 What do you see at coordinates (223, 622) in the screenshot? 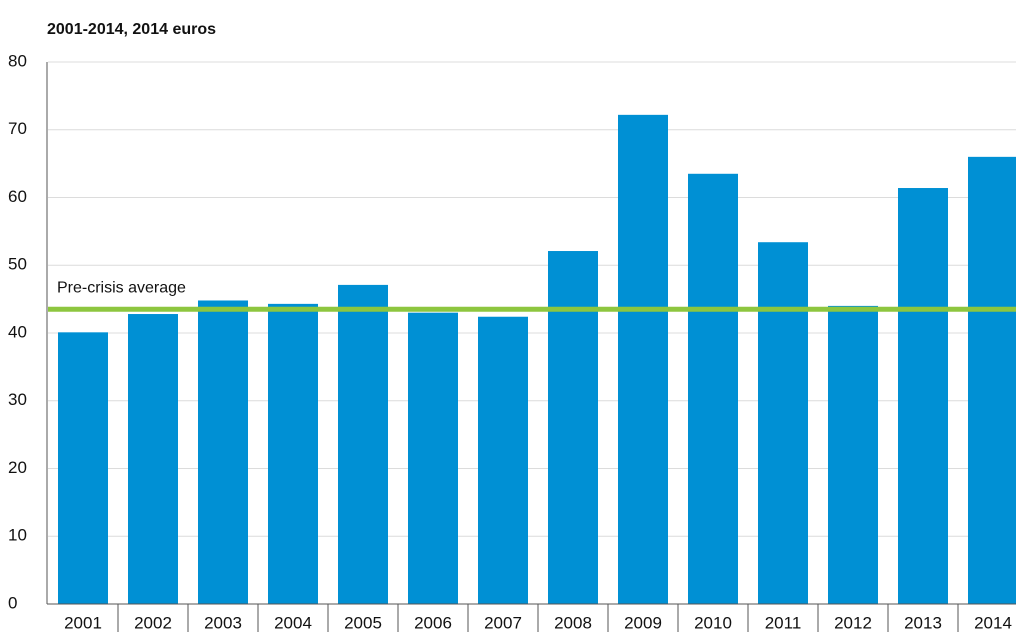
I see `x-tick-label: 2003` at bounding box center [223, 622].